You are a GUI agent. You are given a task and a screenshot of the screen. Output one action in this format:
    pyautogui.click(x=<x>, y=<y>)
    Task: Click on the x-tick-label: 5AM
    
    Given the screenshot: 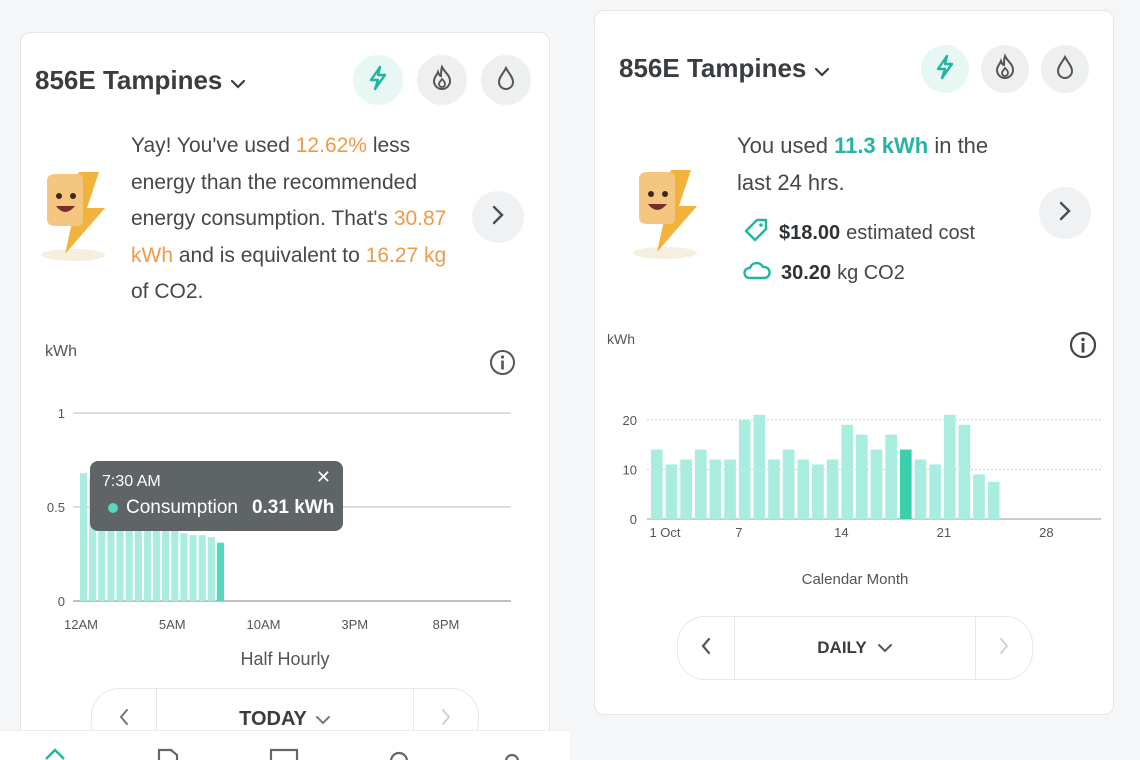 What is the action you would take?
    pyautogui.click(x=172, y=624)
    